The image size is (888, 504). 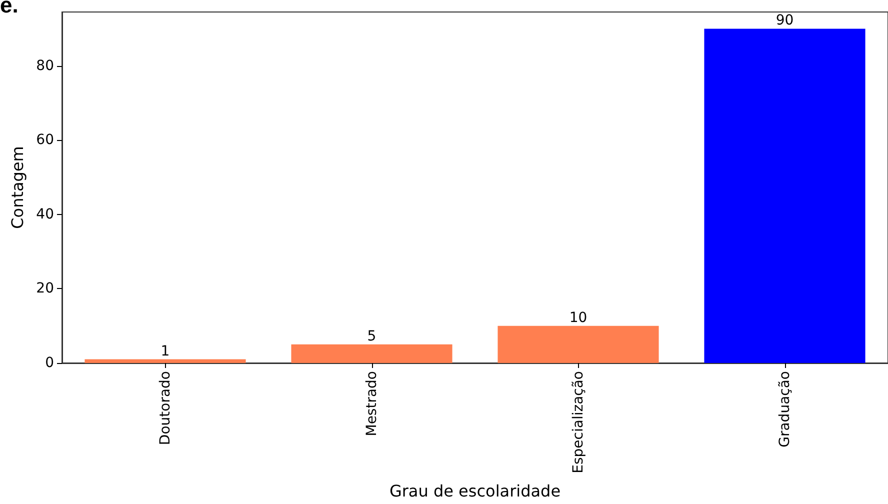 I want to click on y-tick-label: 40, so click(x=45, y=214).